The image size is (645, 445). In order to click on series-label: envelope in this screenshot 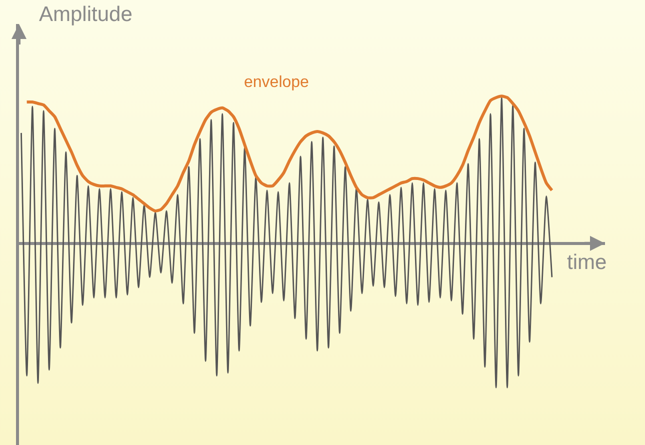, I will do `click(277, 82)`.